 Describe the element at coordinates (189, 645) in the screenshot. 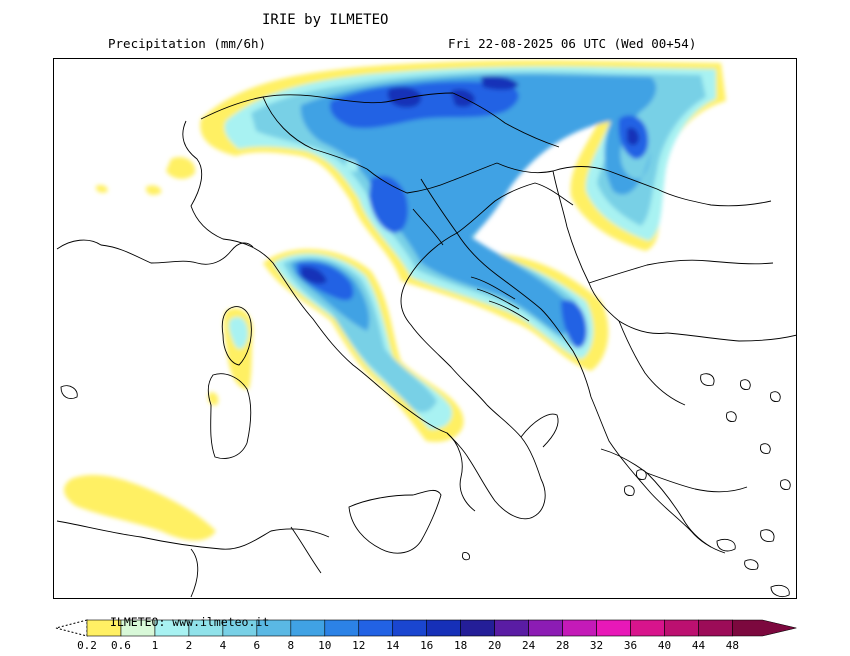

I see `legend-tick-label: 2` at that location.